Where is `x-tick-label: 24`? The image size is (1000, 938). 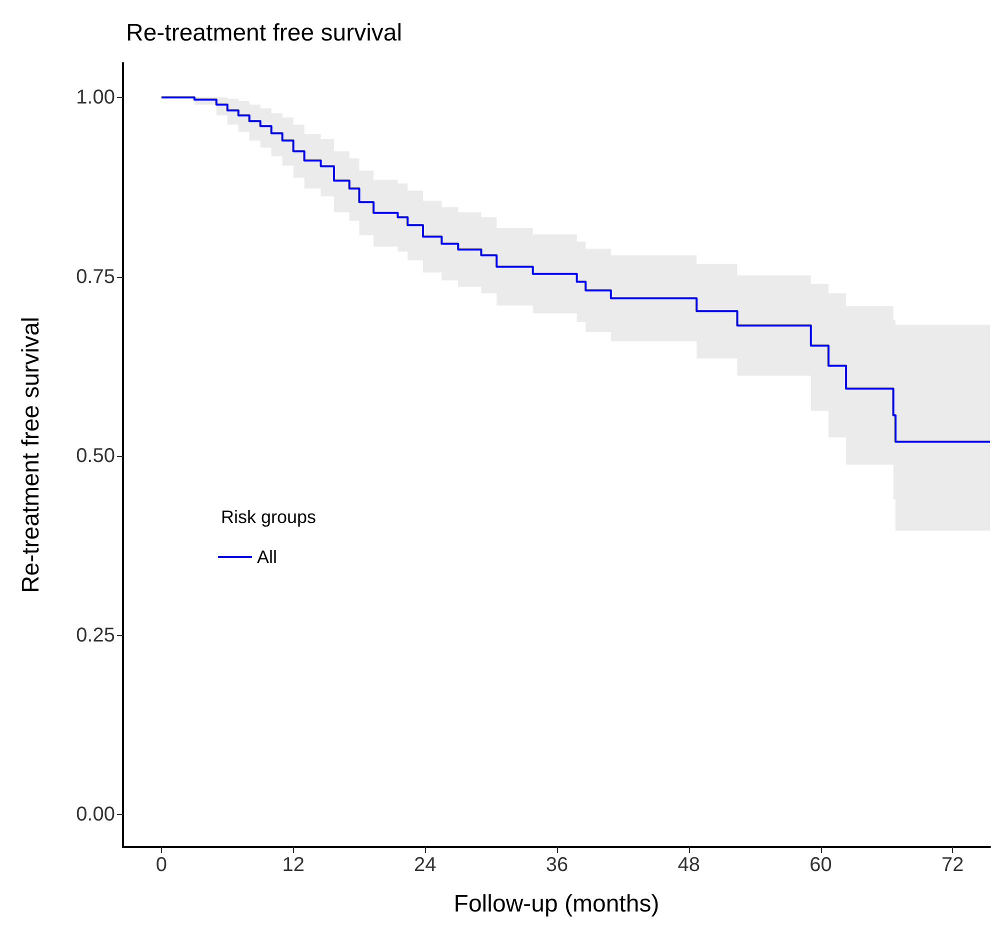 x-tick-label: 24 is located at coordinates (425, 865).